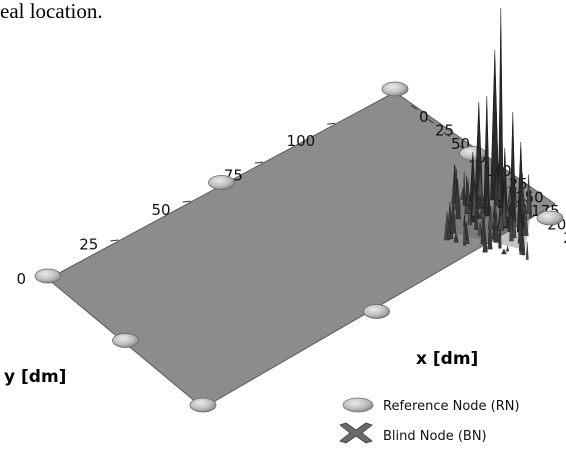 The height and width of the screenshot is (452, 566). Describe the element at coordinates (358, 405) in the screenshot. I see `legend-rn-marker` at that location.